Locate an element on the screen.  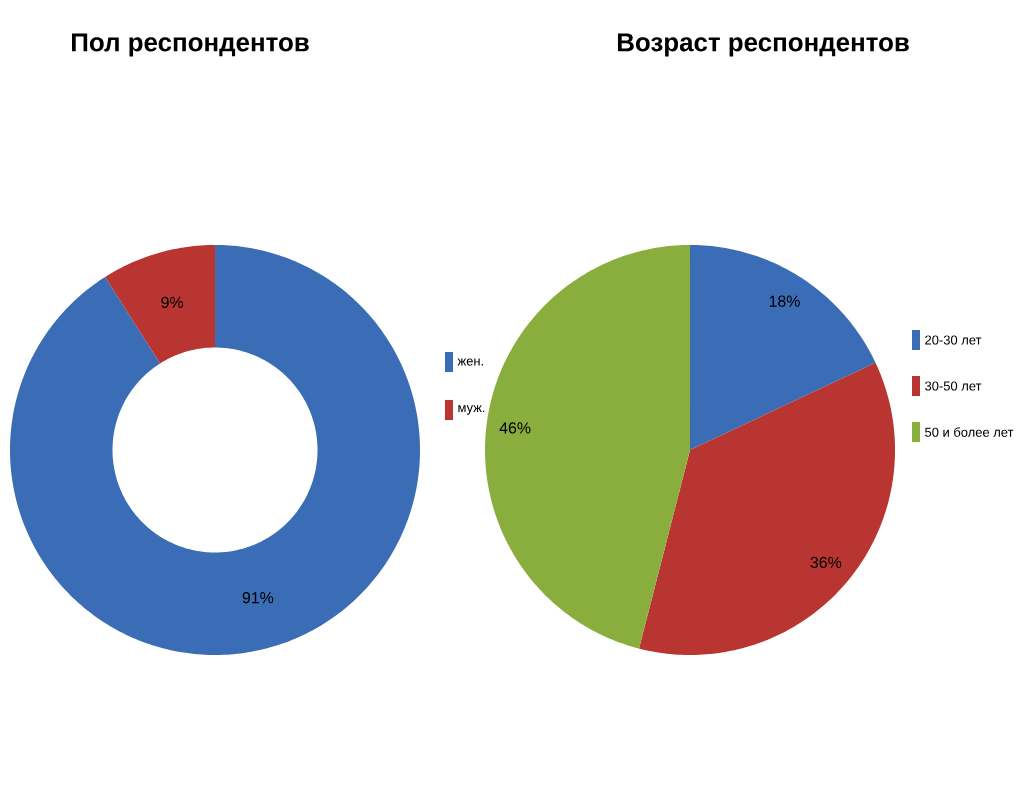
legend-label: 50 и более лет is located at coordinates (969, 432).